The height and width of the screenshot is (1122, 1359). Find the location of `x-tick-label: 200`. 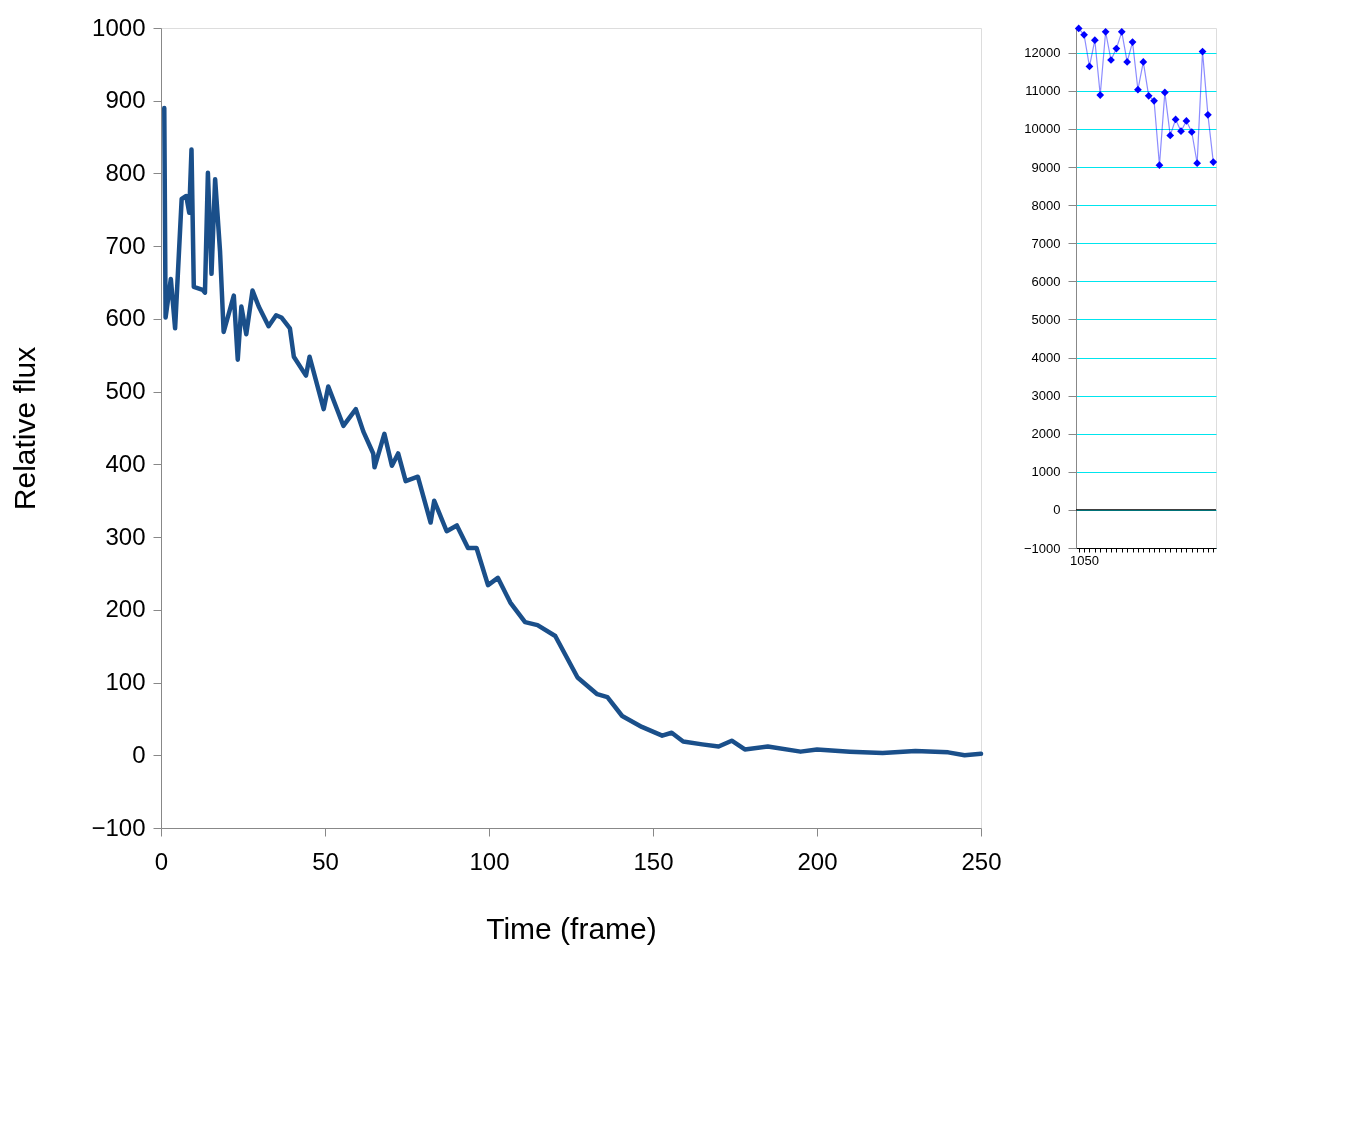

x-tick-label: 200 is located at coordinates (817, 861).